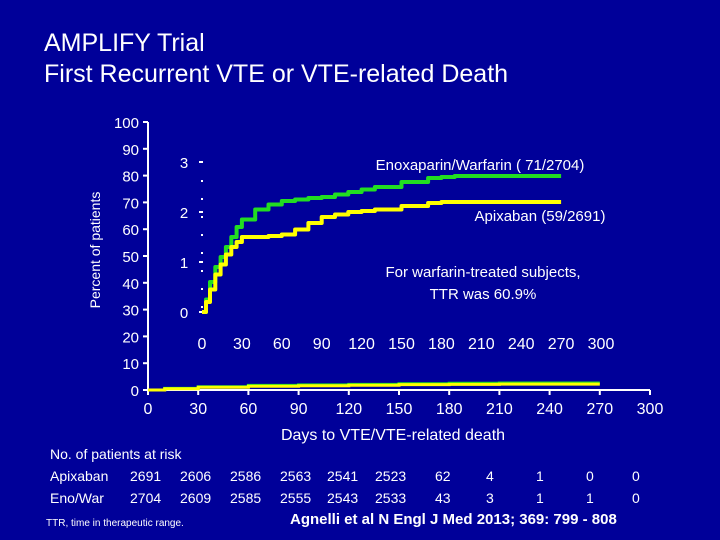 Image resolution: width=720 pixels, height=540 pixels. What do you see at coordinates (242, 344) in the screenshot?
I see `inset-x-tick-label: 30` at bounding box center [242, 344].